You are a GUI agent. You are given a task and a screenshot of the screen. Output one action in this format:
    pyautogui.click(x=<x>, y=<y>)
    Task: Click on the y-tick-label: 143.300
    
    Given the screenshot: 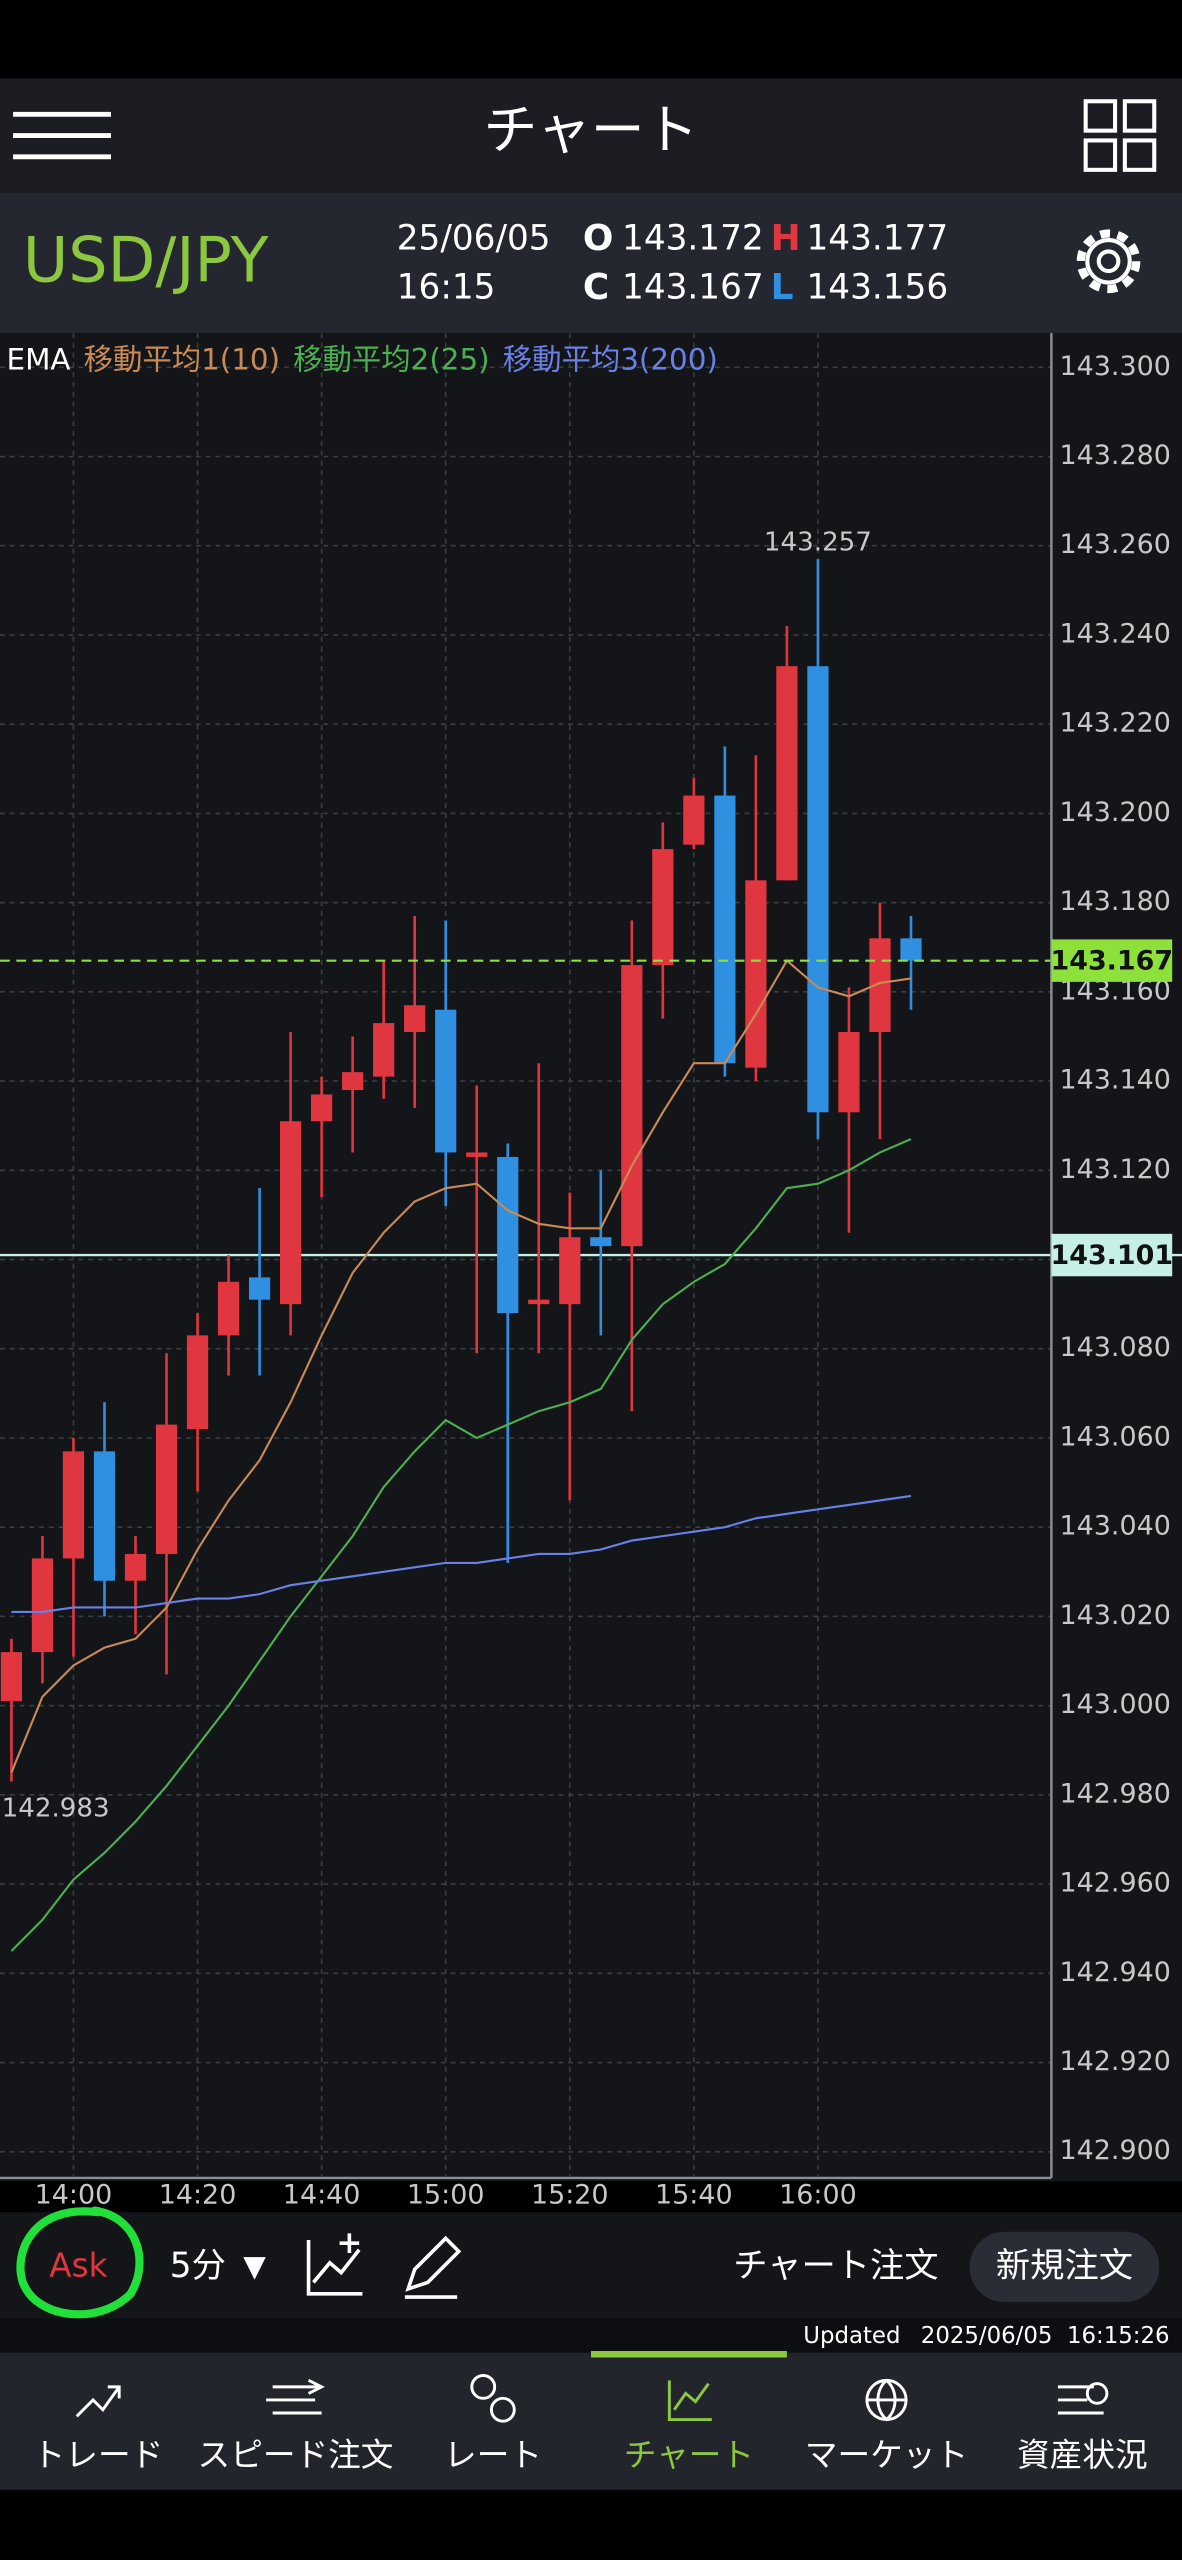 What is the action you would take?
    pyautogui.click(x=1115, y=366)
    